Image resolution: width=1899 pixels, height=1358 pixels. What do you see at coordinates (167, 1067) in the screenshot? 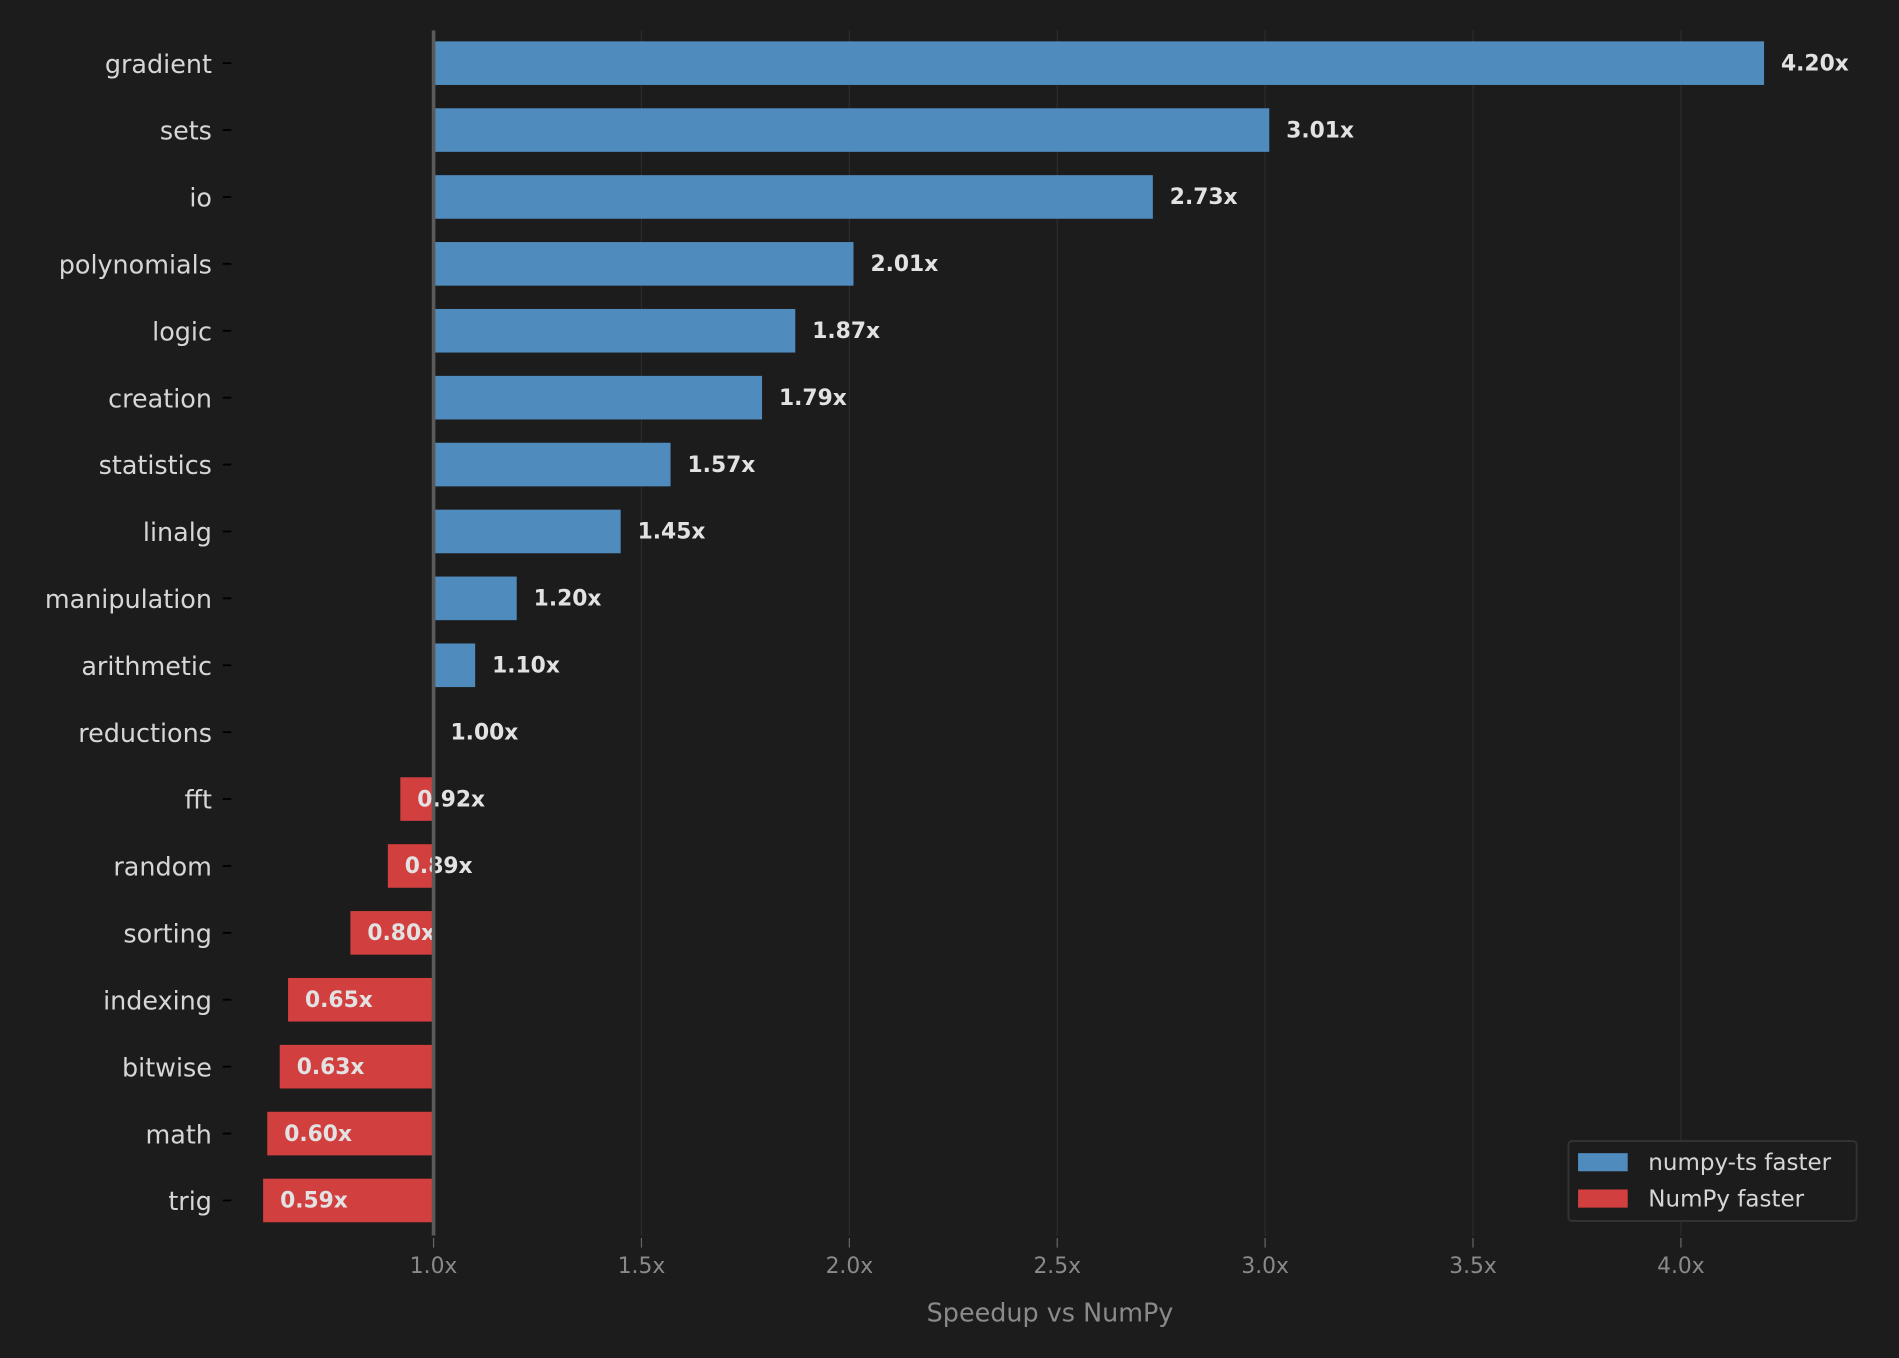
I see `y-label-bitwise: bitwise` at bounding box center [167, 1067].